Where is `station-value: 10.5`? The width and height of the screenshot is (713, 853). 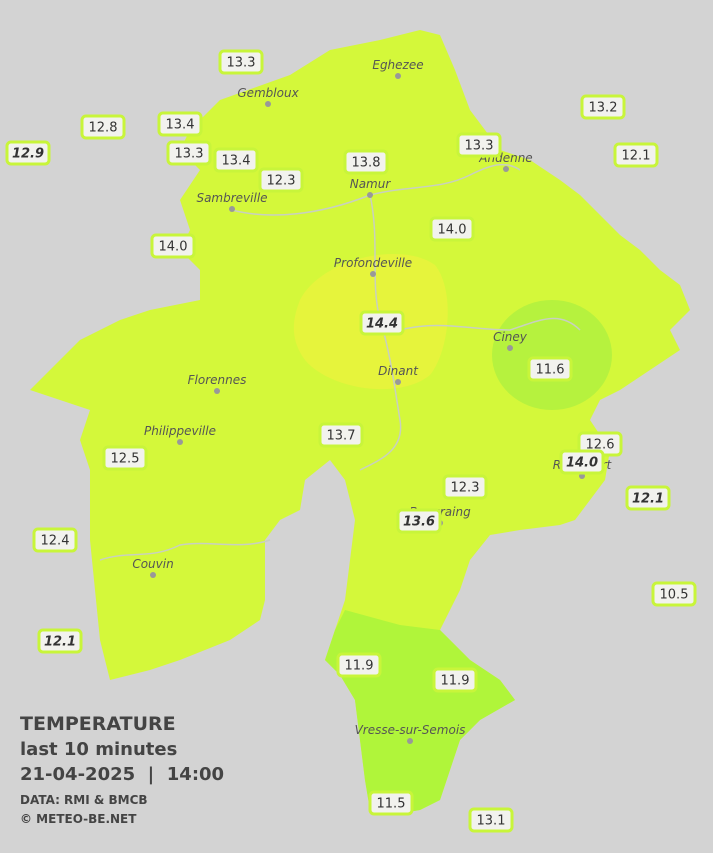 station-value: 10.5 is located at coordinates (674, 595).